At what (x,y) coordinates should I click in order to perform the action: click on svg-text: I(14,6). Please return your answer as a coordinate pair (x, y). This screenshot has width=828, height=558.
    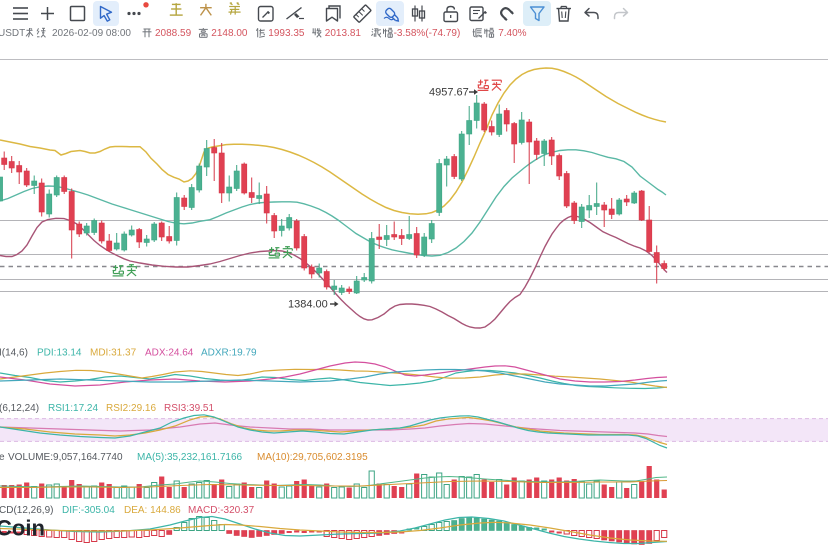
    Looking at the image, I should click on (14, 353).